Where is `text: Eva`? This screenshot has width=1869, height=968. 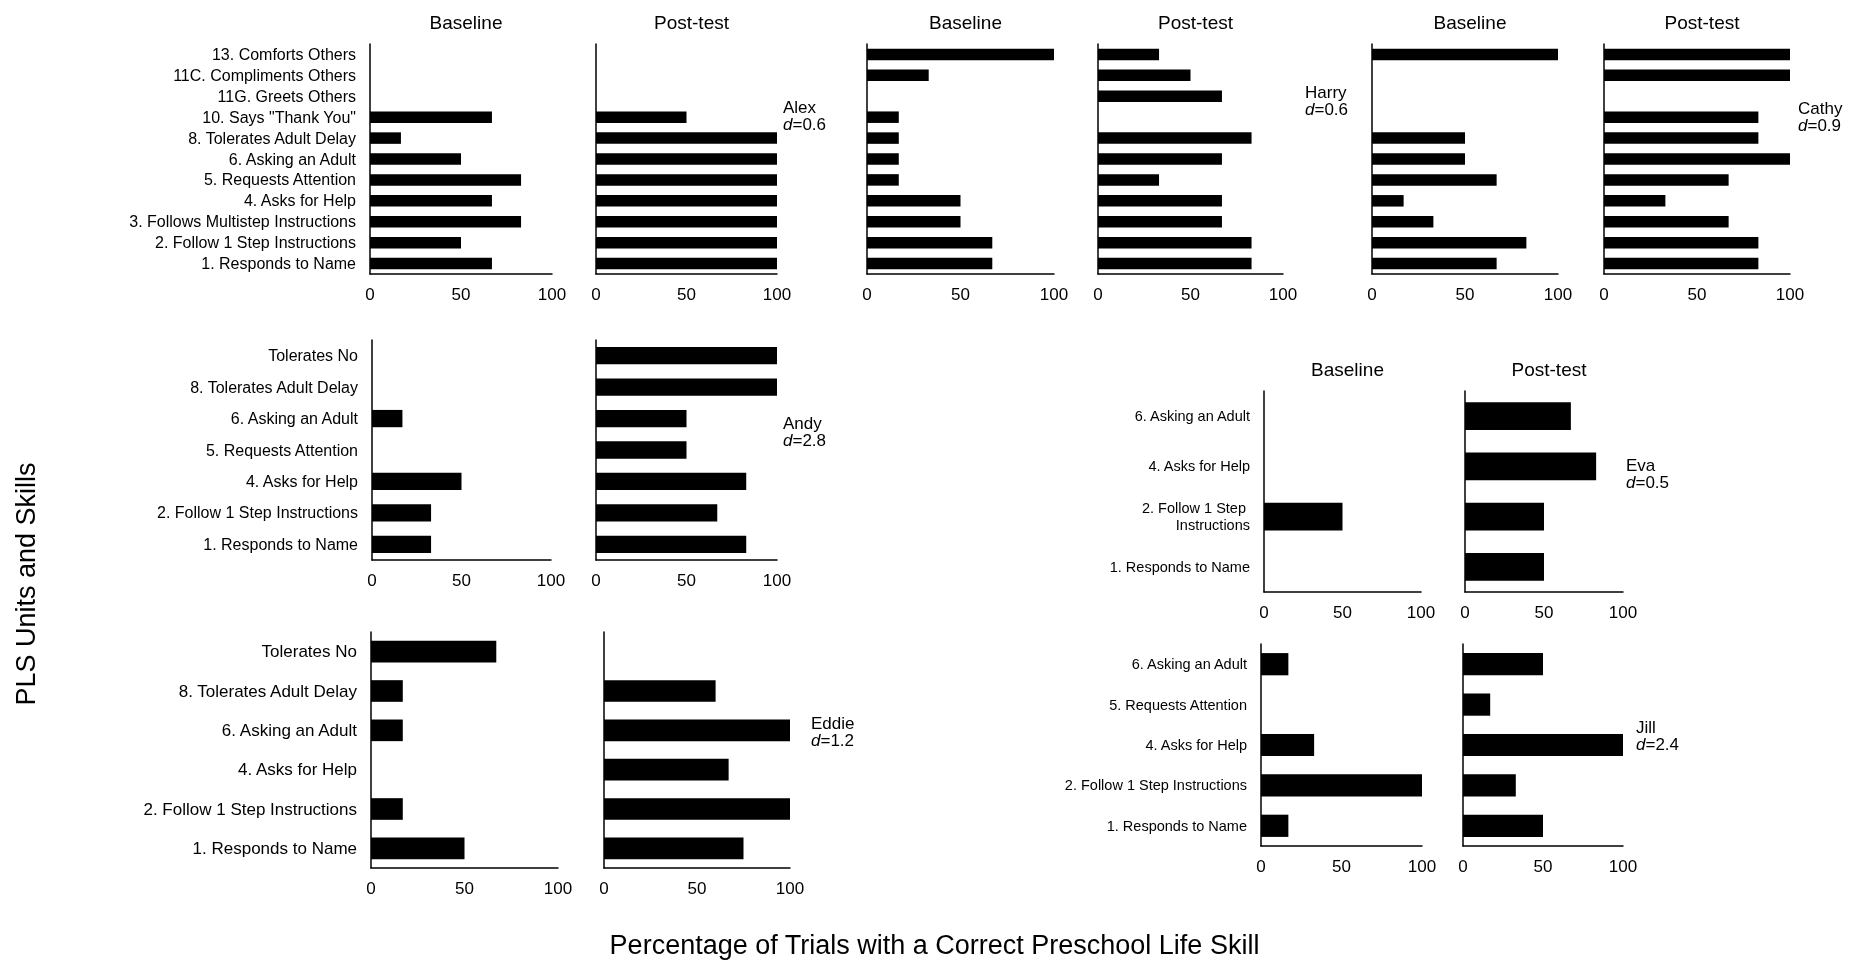
text: Eva is located at coordinates (1641, 465).